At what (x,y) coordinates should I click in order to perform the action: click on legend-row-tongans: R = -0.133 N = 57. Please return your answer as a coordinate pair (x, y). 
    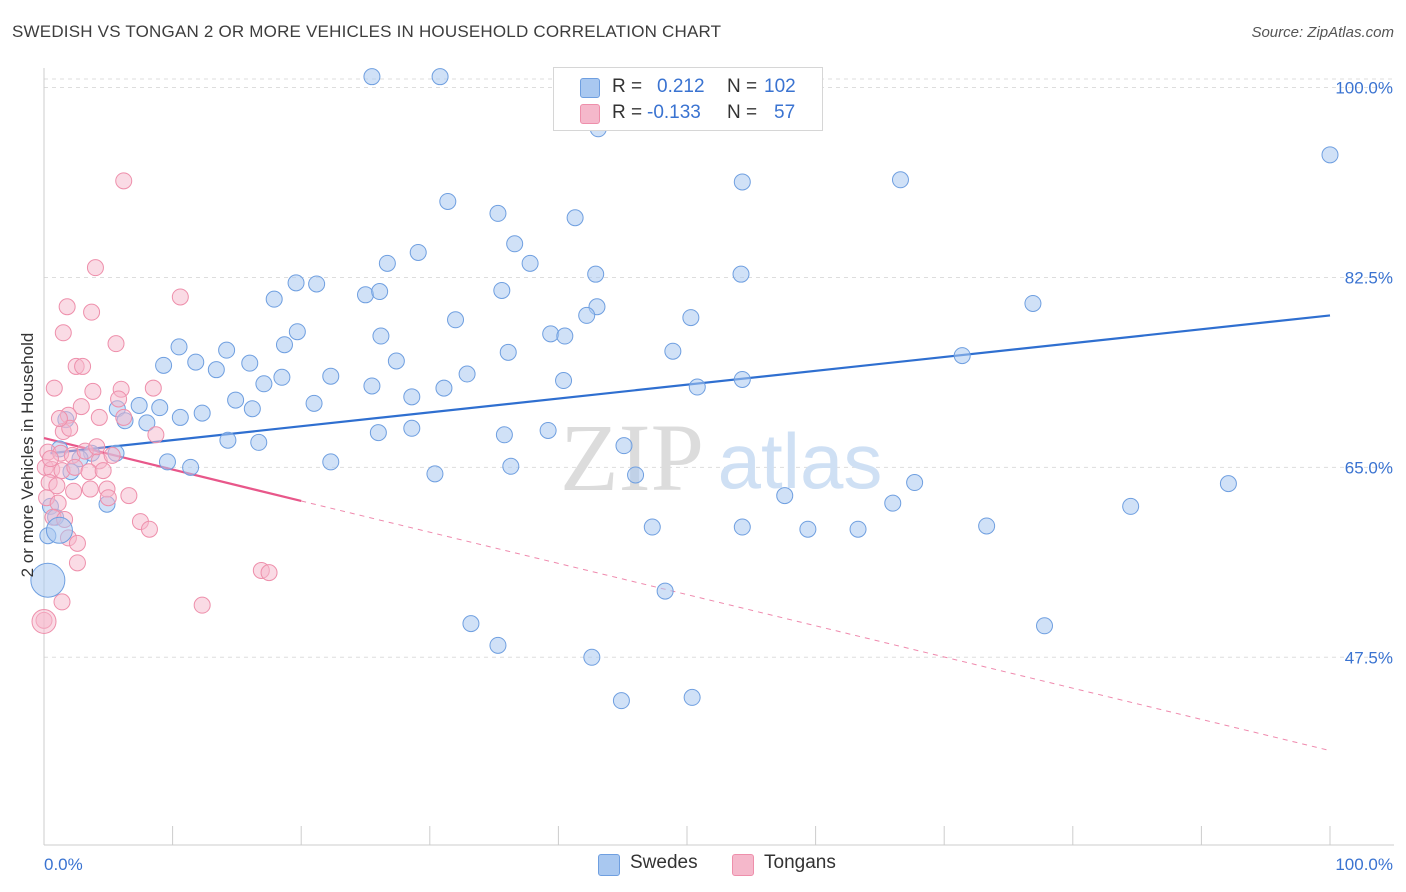
    Looking at the image, I should click on (688, 114).